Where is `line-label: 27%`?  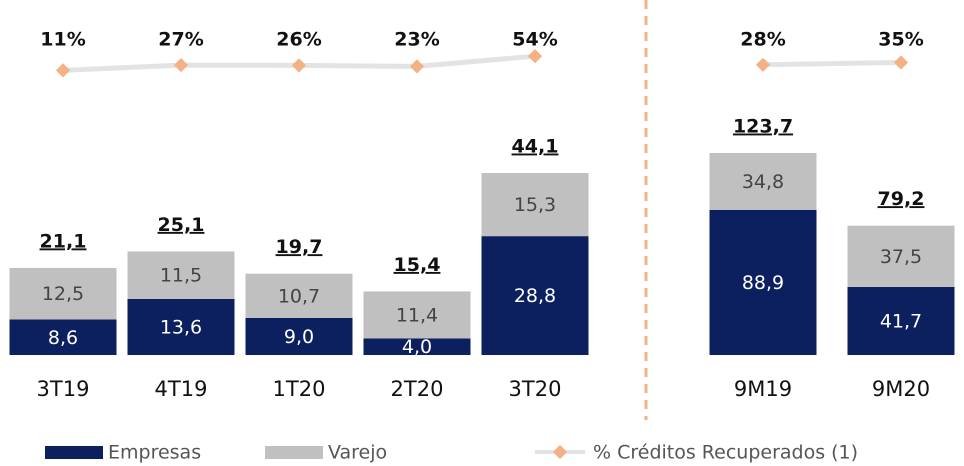 line-label: 27% is located at coordinates (180, 40).